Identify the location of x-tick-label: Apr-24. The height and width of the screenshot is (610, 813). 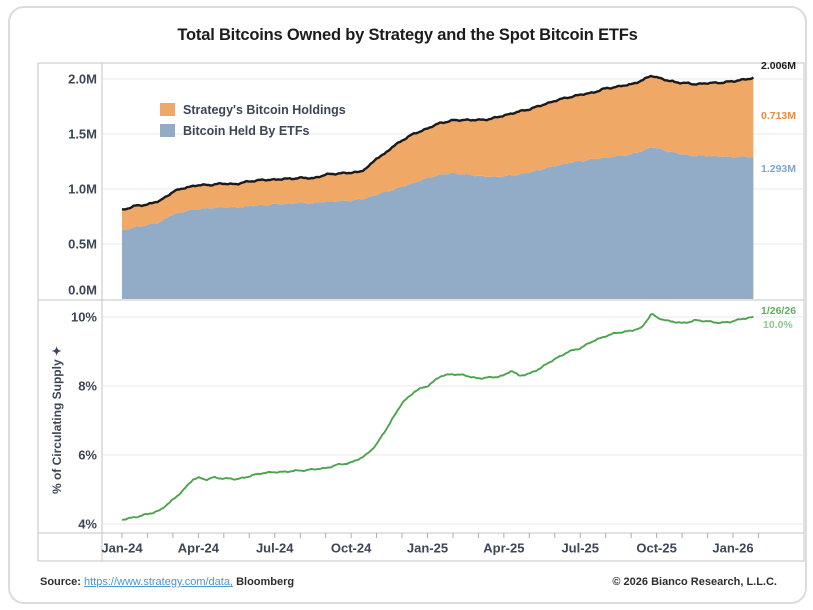
(198, 548).